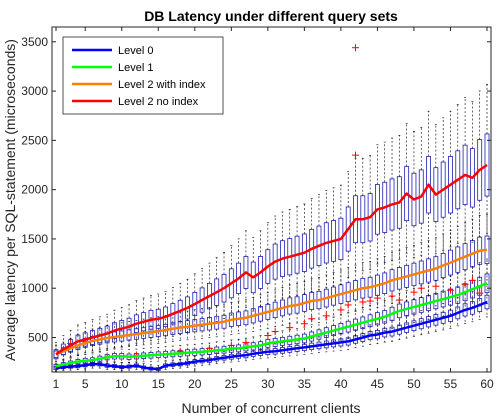 The width and height of the screenshot is (499, 420). Describe the element at coordinates (195, 384) in the screenshot. I see `x-tick-label: 20` at that location.